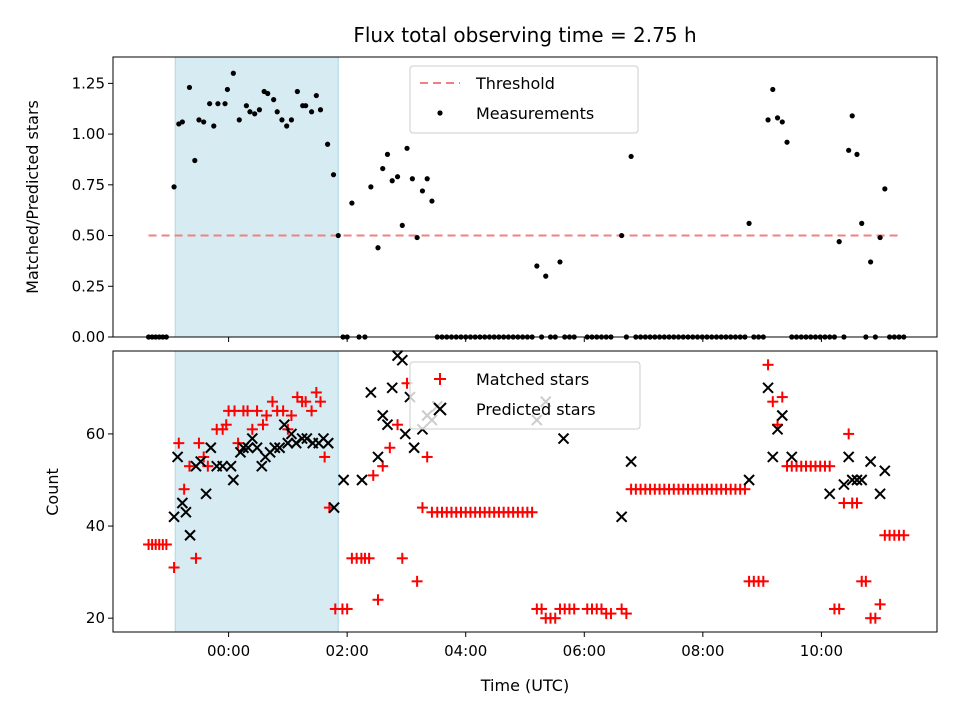 This screenshot has width=960, height=720. I want to click on count-x-ticks: 00:00 02:00 04:00 06:00 08:00 10:00, so click(525, 646).